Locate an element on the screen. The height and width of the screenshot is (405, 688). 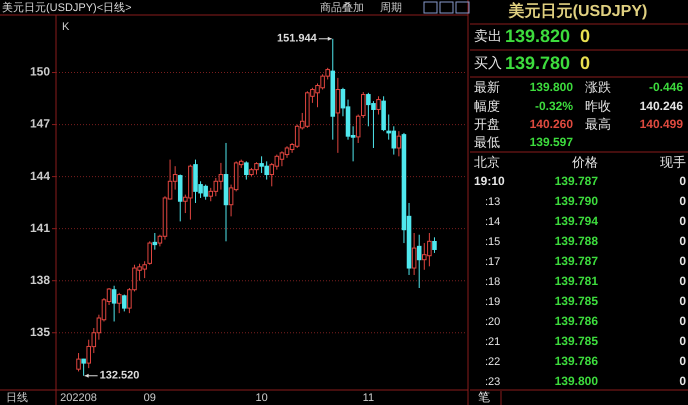
text: 最低 is located at coordinates (487, 142).